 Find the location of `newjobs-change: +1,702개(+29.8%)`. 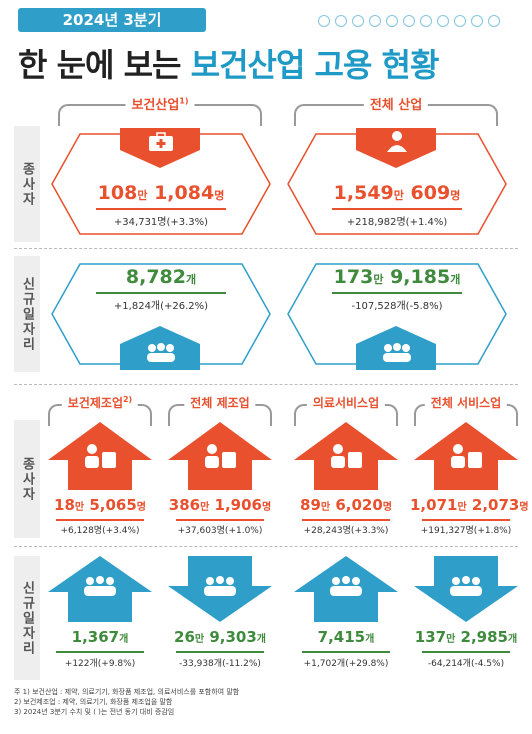

newjobs-change: +1,702개(+29.8%) is located at coordinates (346, 664).